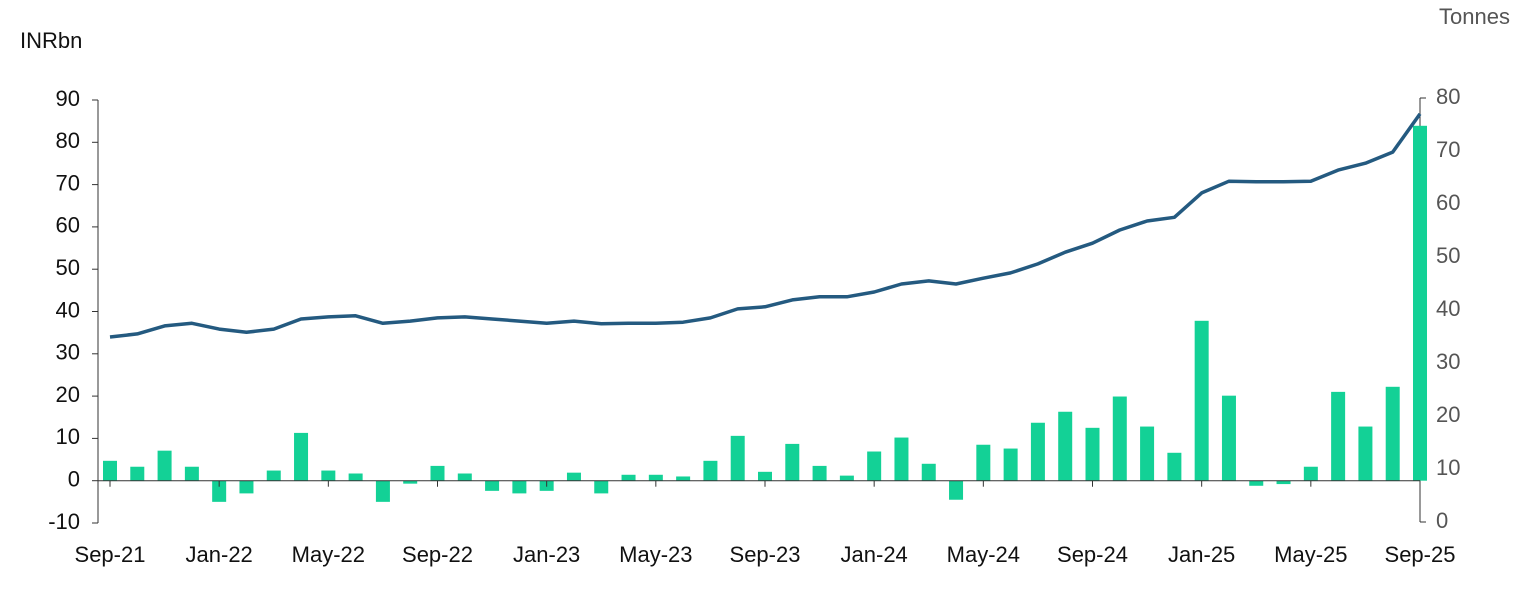  Describe the element at coordinates (68, 394) in the screenshot. I see `y-tick-label: 20` at that location.